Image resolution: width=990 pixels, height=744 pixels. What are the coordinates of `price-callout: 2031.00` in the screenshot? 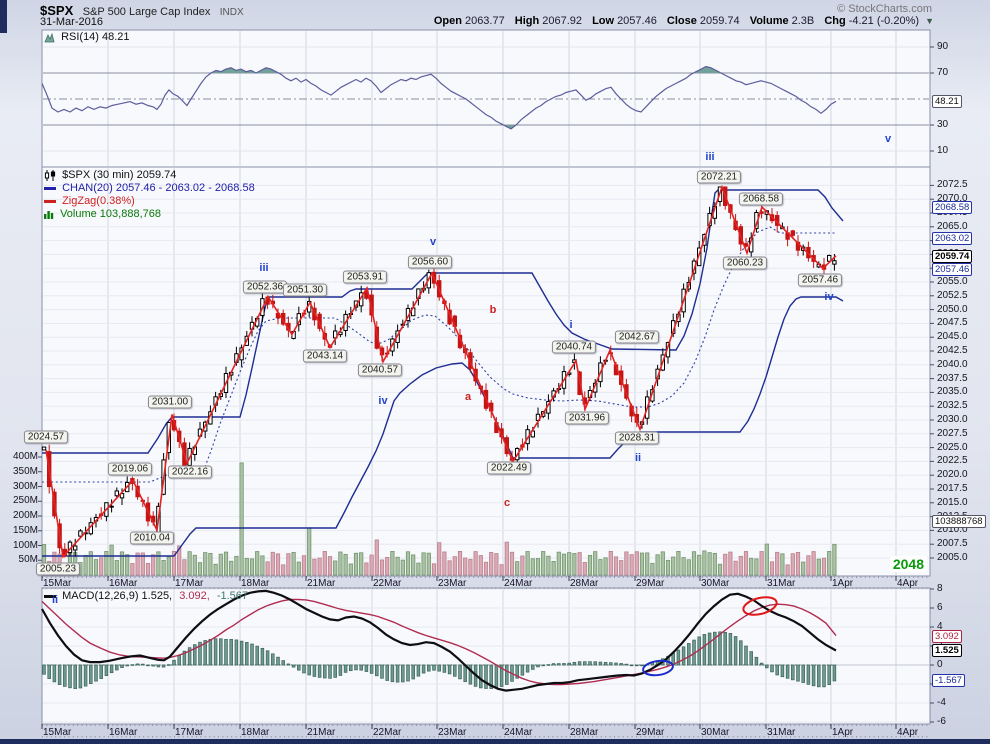 It's located at (170, 402).